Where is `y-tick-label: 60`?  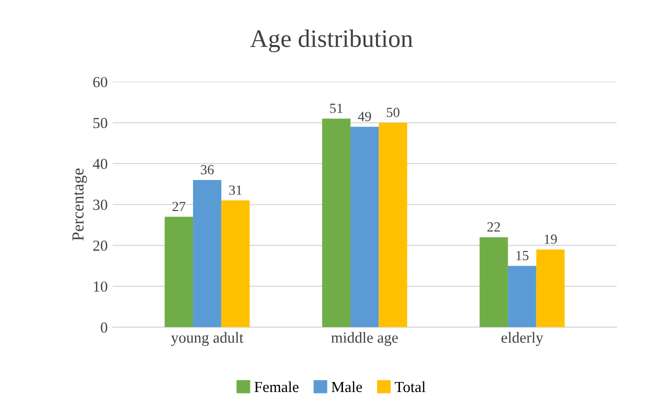 y-tick-label: 60 is located at coordinates (100, 82).